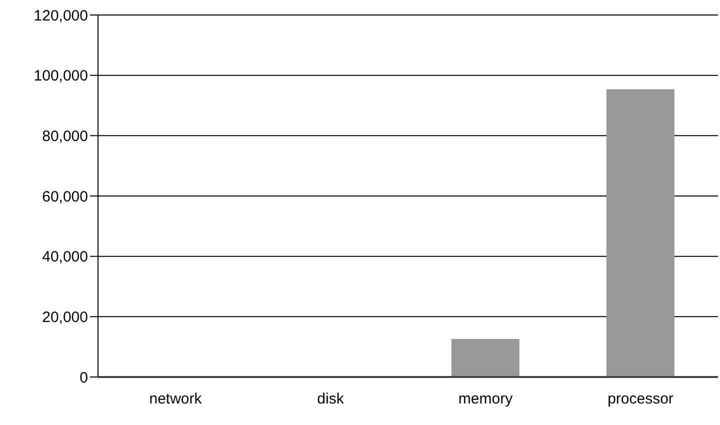 The height and width of the screenshot is (425, 720). Describe the element at coordinates (486, 399) in the screenshot. I see `x-tick-label: memory` at that location.